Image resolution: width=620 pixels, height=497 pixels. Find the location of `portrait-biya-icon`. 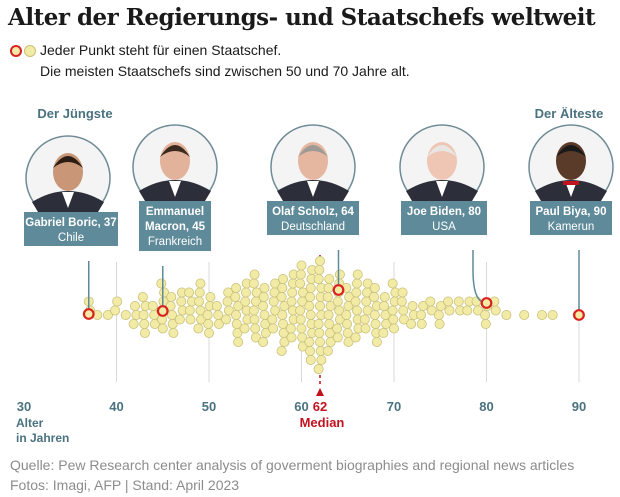

portrait-biya-icon is located at coordinates (571, 167).